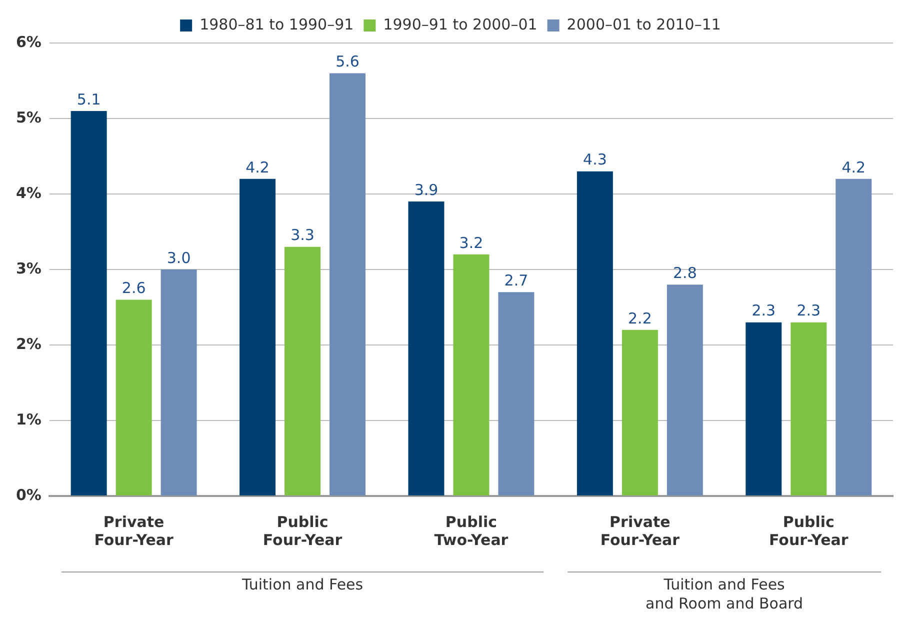 The height and width of the screenshot is (628, 913). What do you see at coordinates (134, 288) in the screenshot?
I see `data-label: 2.6` at bounding box center [134, 288].